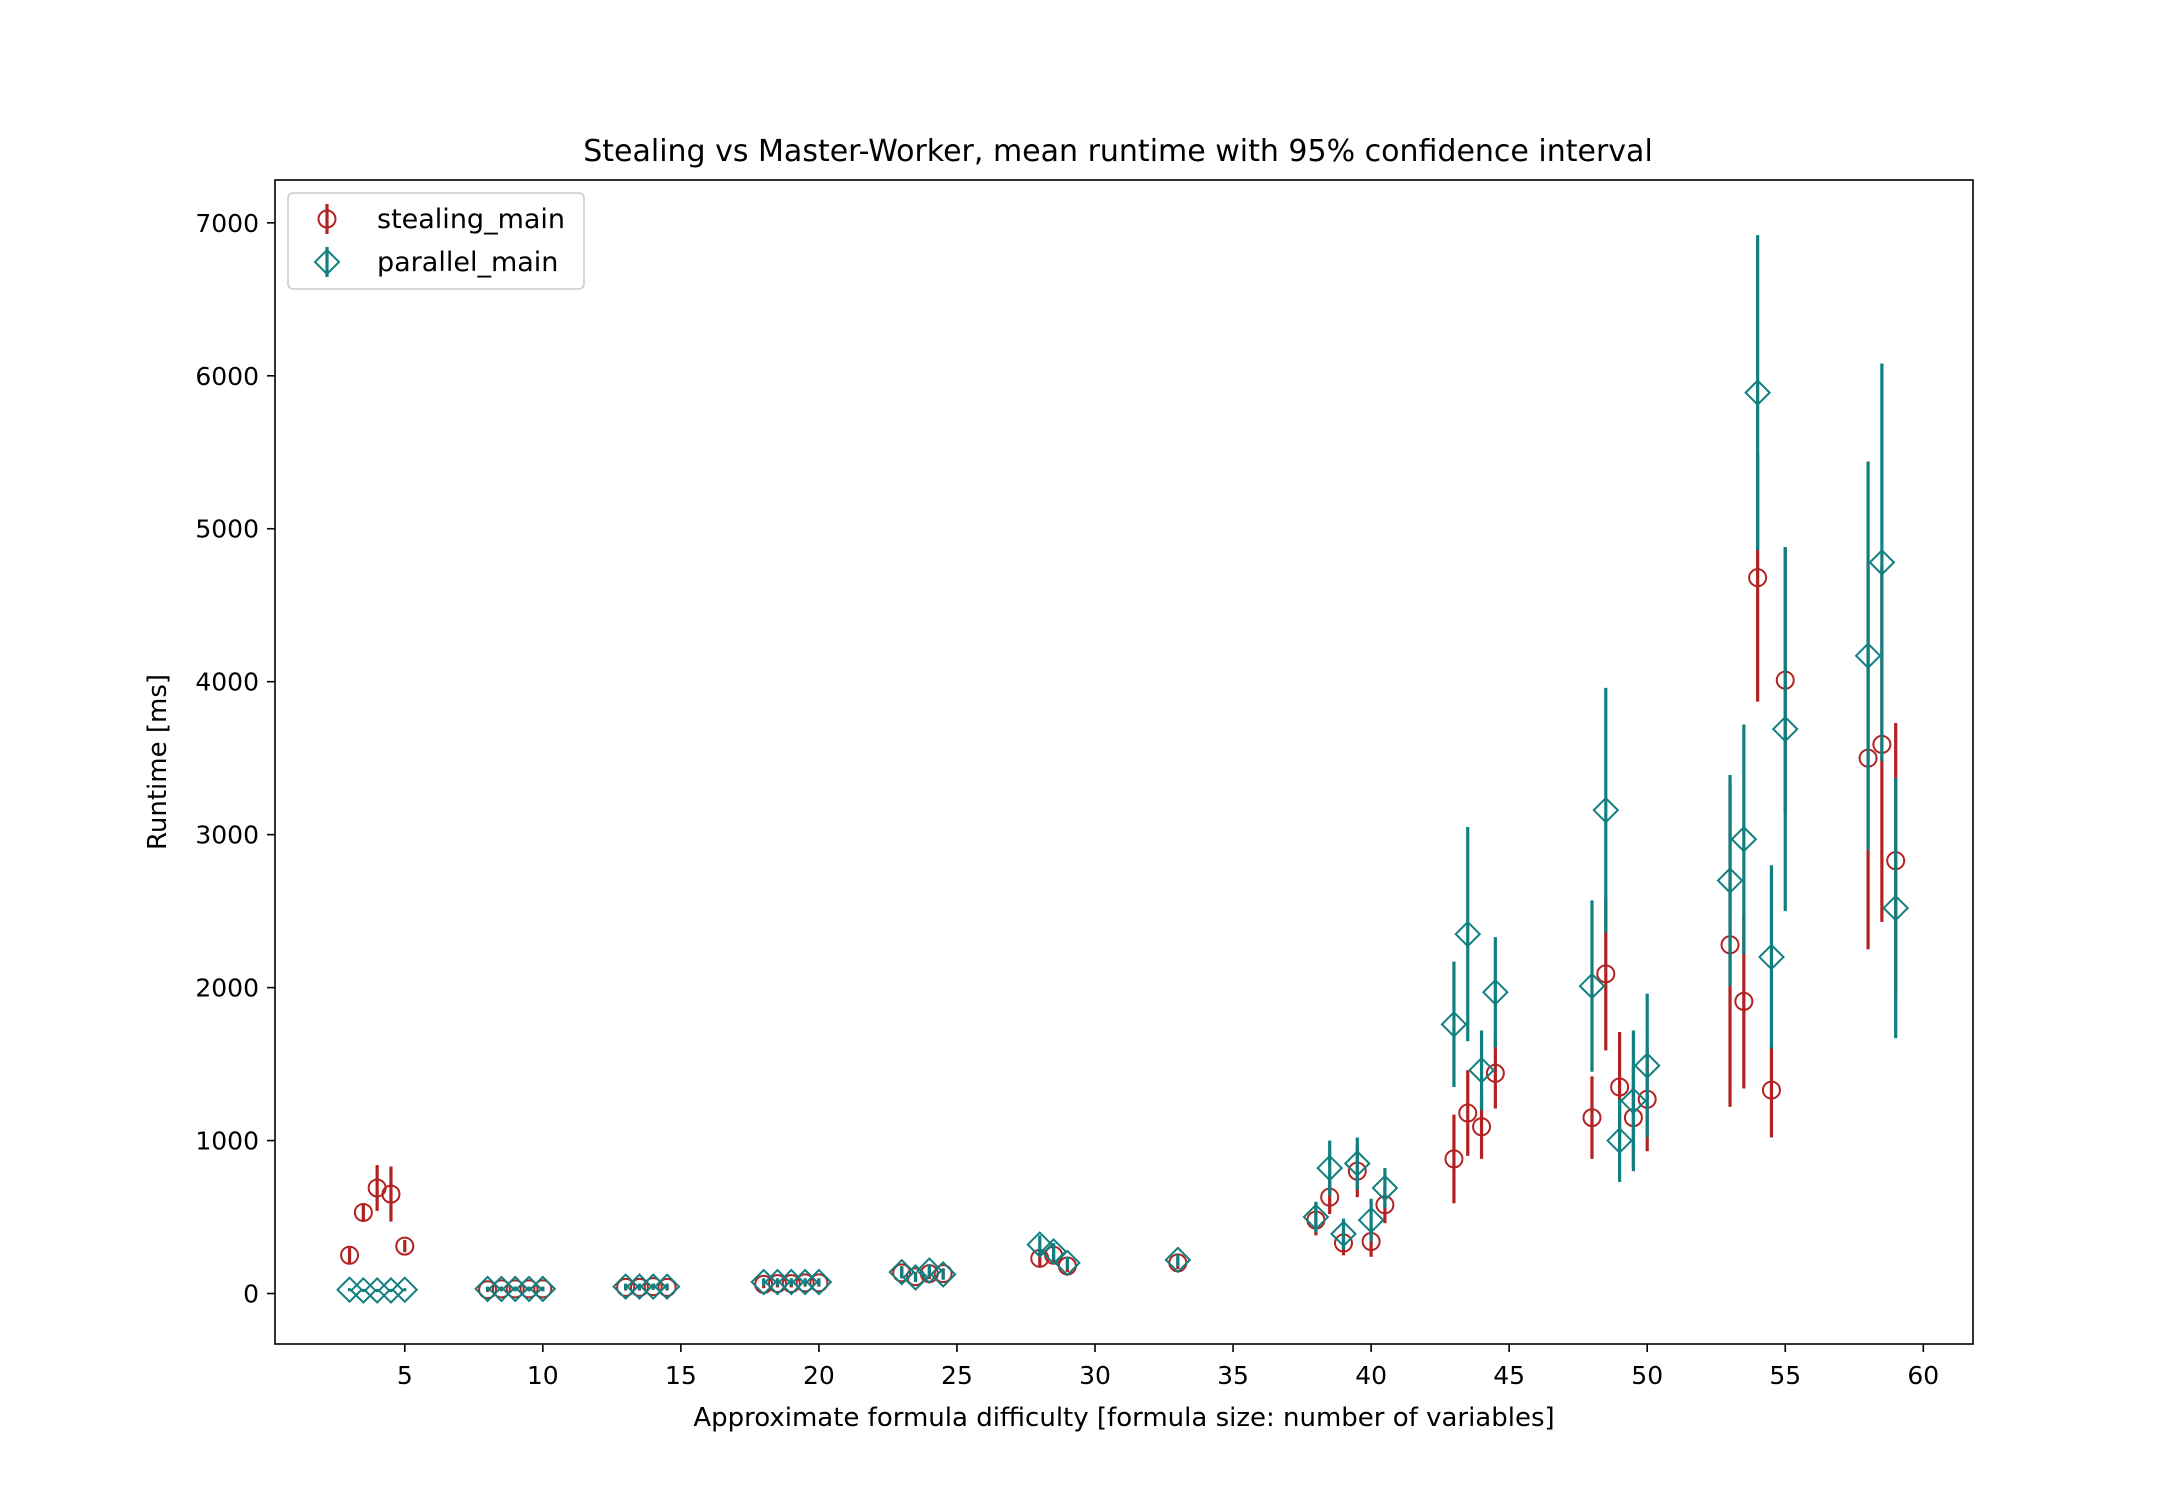 The image size is (2174, 1498). Describe the element at coordinates (1647, 1375) in the screenshot. I see `x-tick-label: 50` at that location.